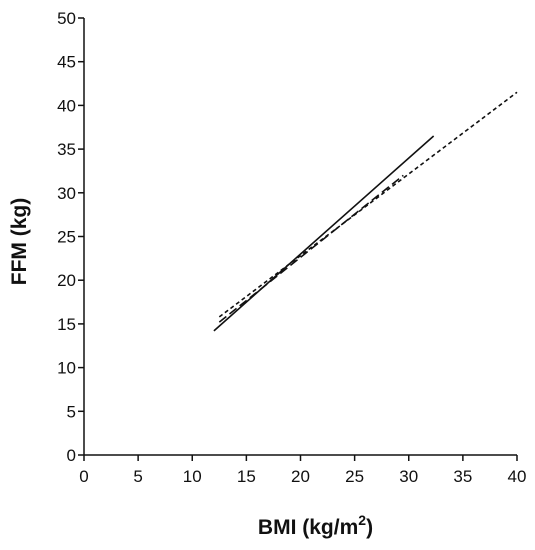 The height and width of the screenshot is (550, 535). I want to click on x-axis-title: BMI (kg/m2), so click(315, 525).